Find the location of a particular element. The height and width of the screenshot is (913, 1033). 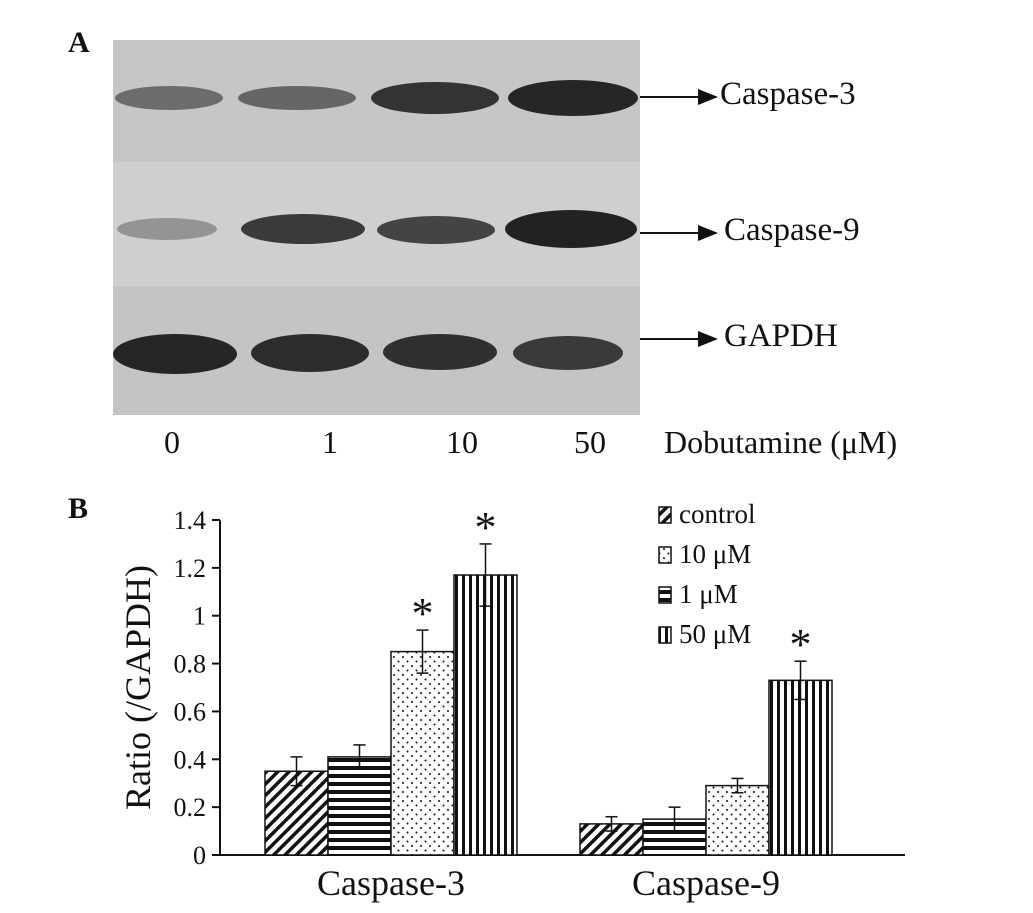

y-tick-label: 1 is located at coordinates (199, 616).